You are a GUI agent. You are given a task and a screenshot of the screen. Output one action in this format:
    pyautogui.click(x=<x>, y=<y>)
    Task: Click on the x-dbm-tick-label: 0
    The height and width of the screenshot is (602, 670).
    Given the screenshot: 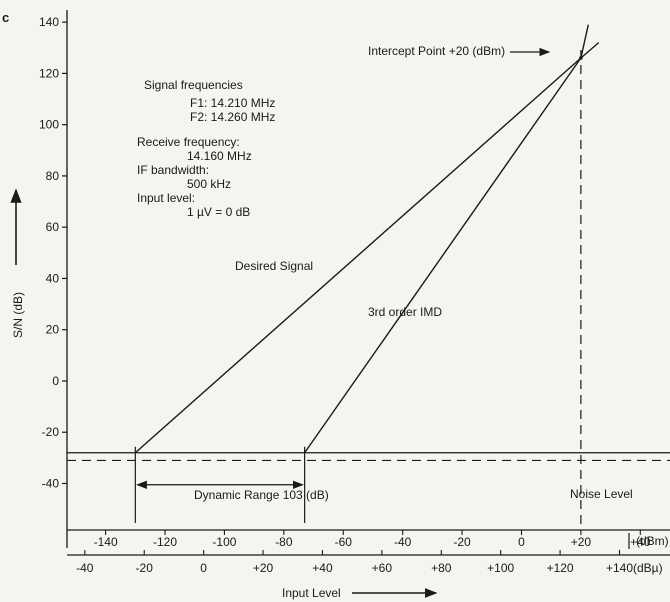 What is the action you would take?
    pyautogui.click(x=521, y=542)
    